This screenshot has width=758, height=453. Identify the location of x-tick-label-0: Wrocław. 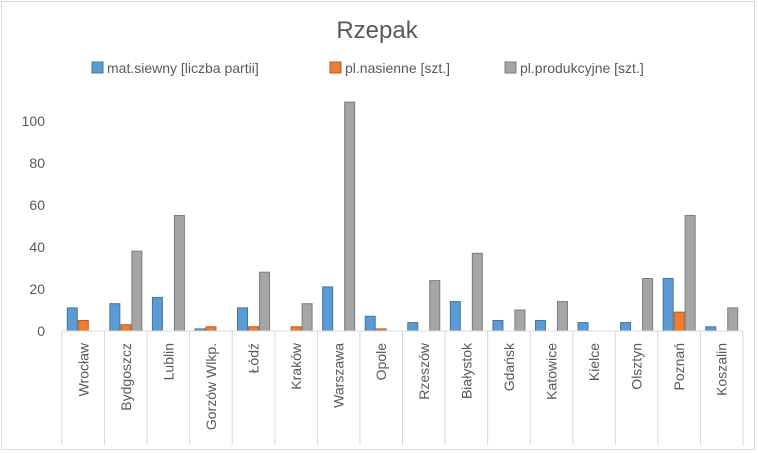
(83, 369).